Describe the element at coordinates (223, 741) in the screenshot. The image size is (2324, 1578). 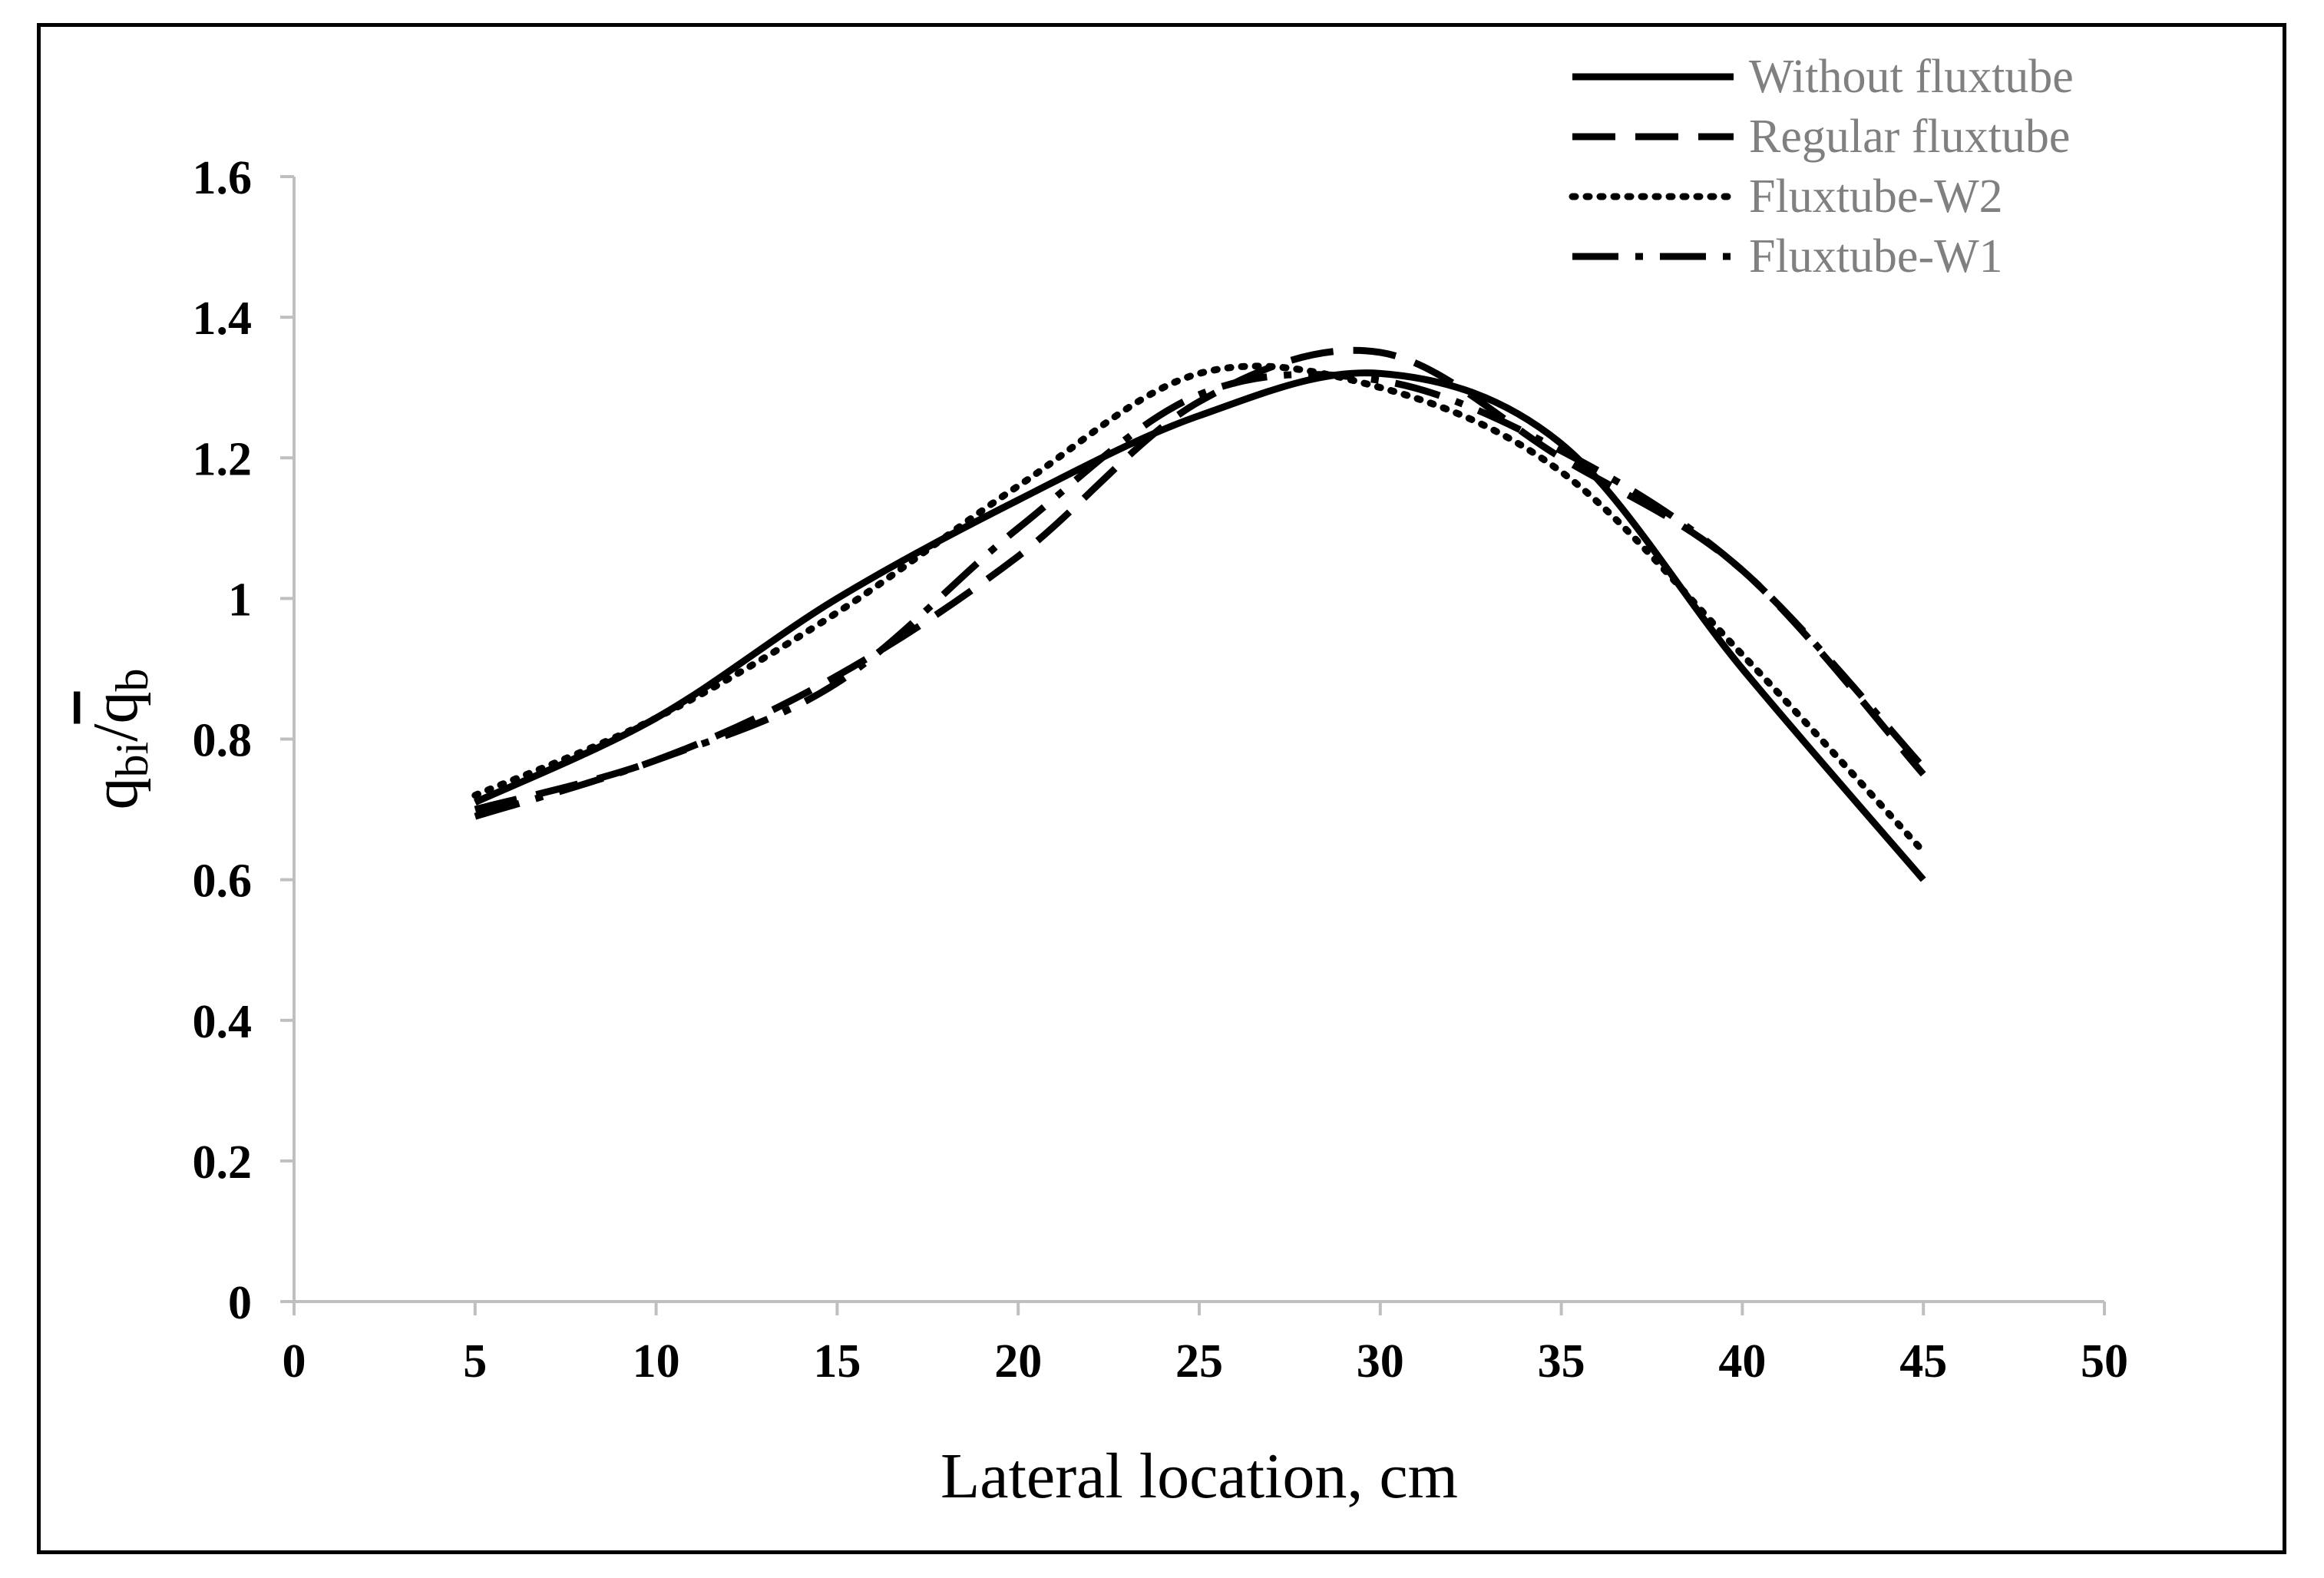
I see `y-tick-label: 0.8` at that location.